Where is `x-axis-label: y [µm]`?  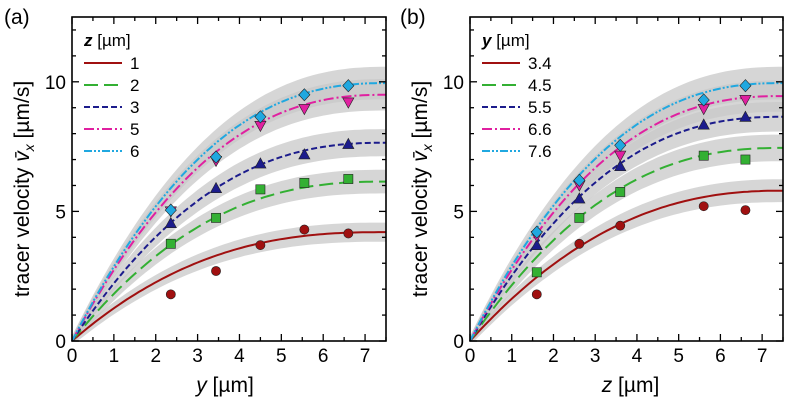
x-axis-label: y [µm] is located at coordinates (224, 385).